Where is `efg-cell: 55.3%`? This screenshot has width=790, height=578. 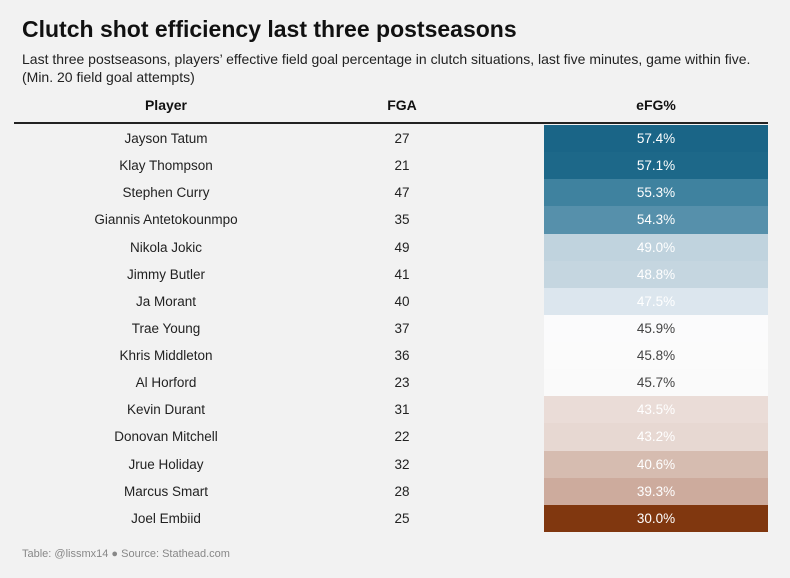
efg-cell: 55.3% is located at coordinates (656, 193).